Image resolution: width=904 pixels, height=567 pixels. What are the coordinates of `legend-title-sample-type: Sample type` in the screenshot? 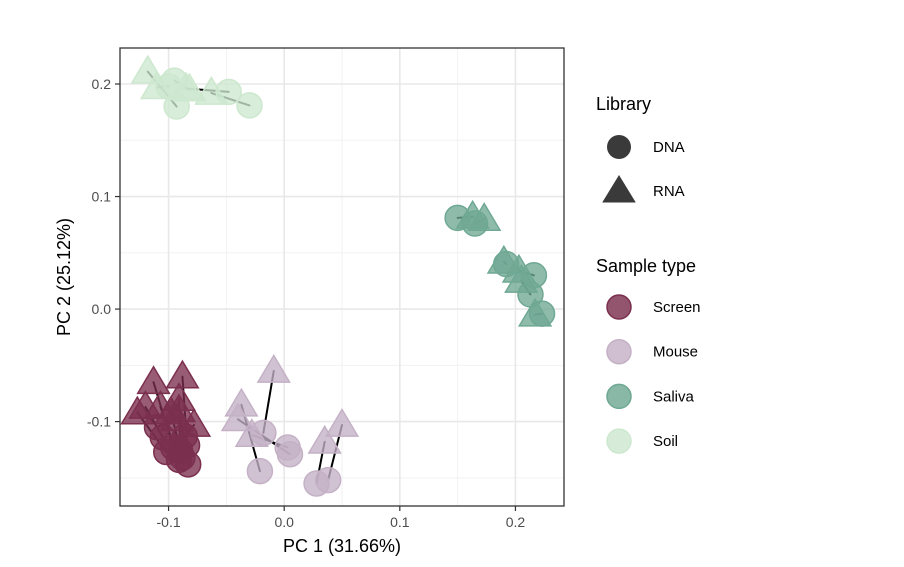 It's located at (646, 266).